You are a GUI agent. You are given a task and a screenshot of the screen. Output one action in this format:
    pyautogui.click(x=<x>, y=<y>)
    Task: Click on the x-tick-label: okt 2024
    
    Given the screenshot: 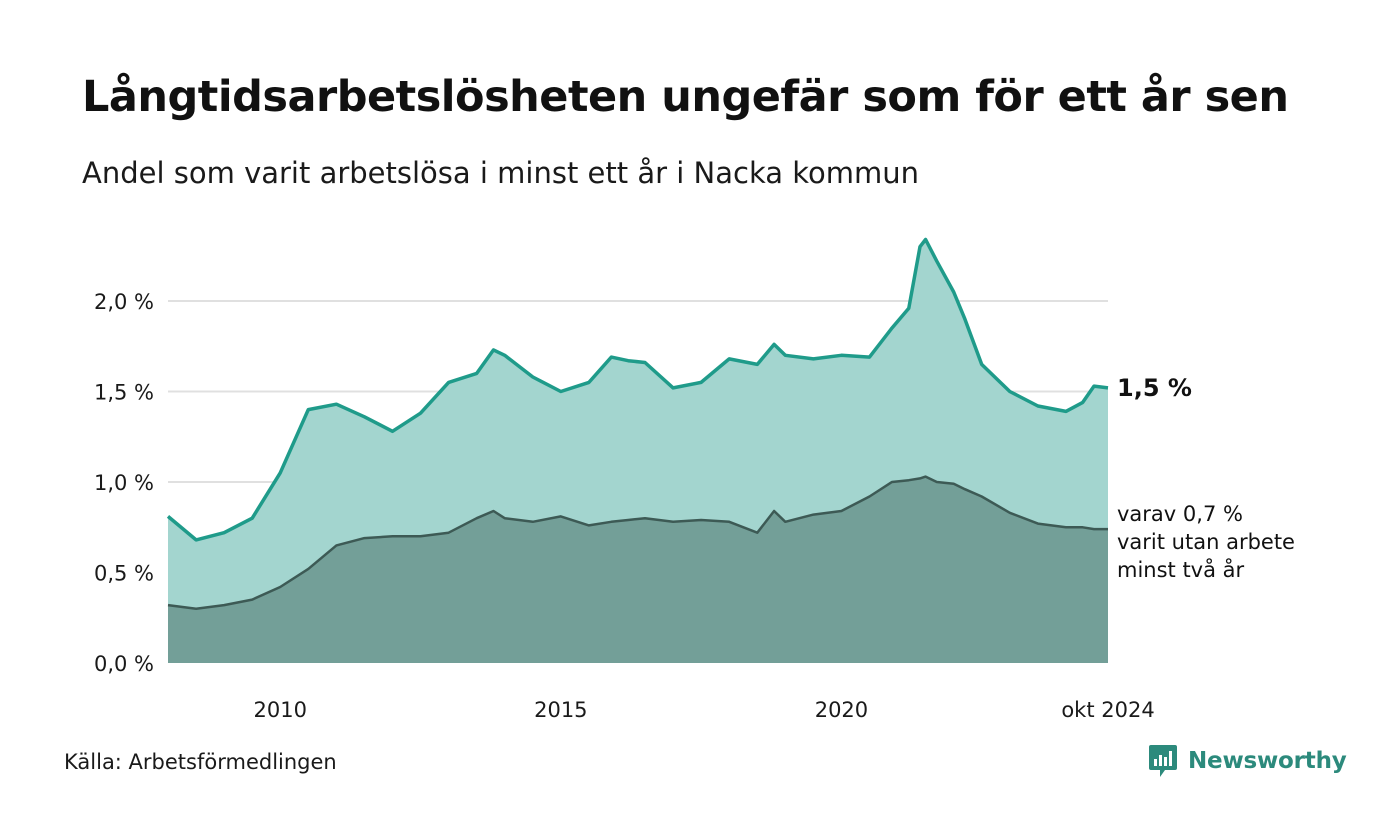 What is the action you would take?
    pyautogui.click(x=1107, y=710)
    